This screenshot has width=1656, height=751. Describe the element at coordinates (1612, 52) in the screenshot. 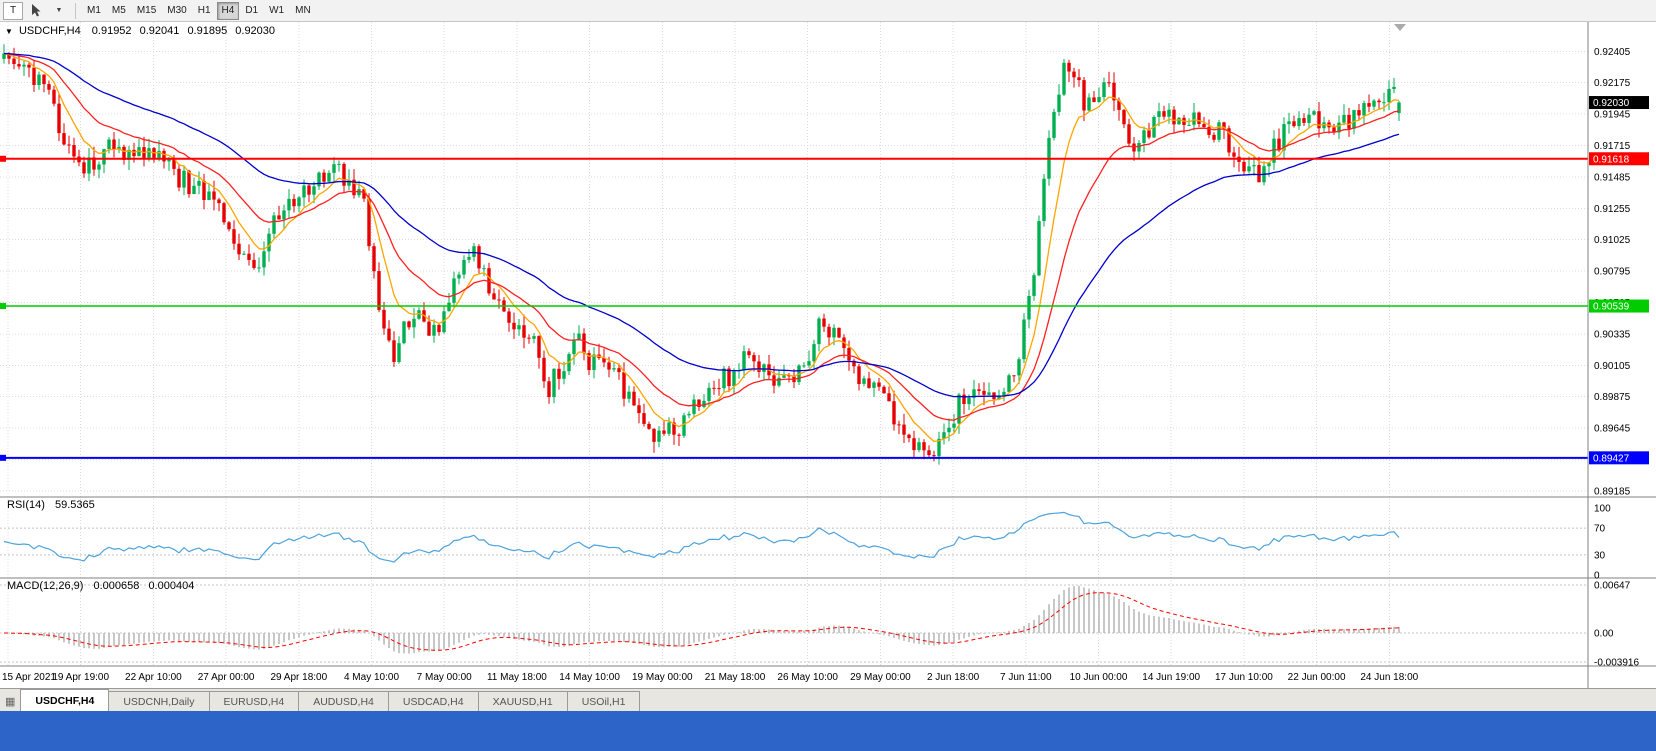

I see `price-axis-label: 0.92405` at that location.